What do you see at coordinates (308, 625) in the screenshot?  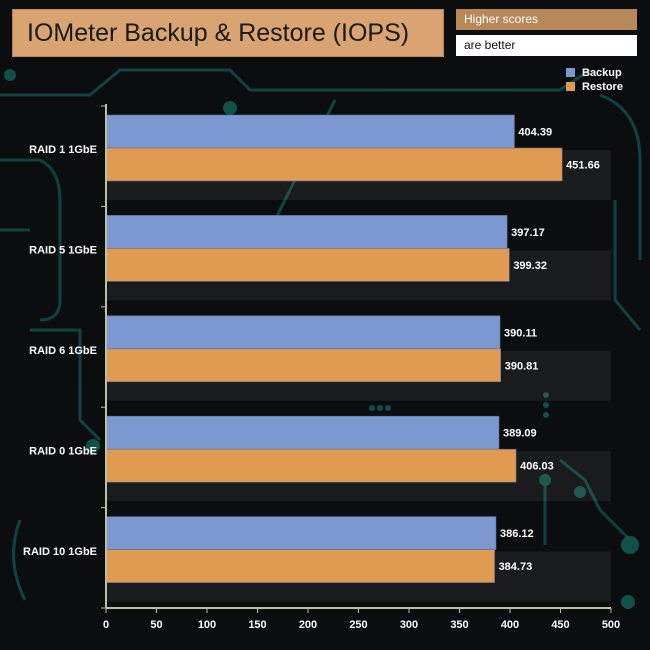 I see `x-tick-label: 200` at bounding box center [308, 625].